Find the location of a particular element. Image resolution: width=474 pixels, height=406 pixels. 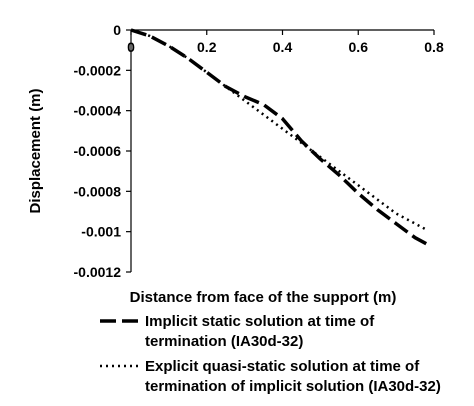

x-tick-label: 0.4 is located at coordinates (283, 47).